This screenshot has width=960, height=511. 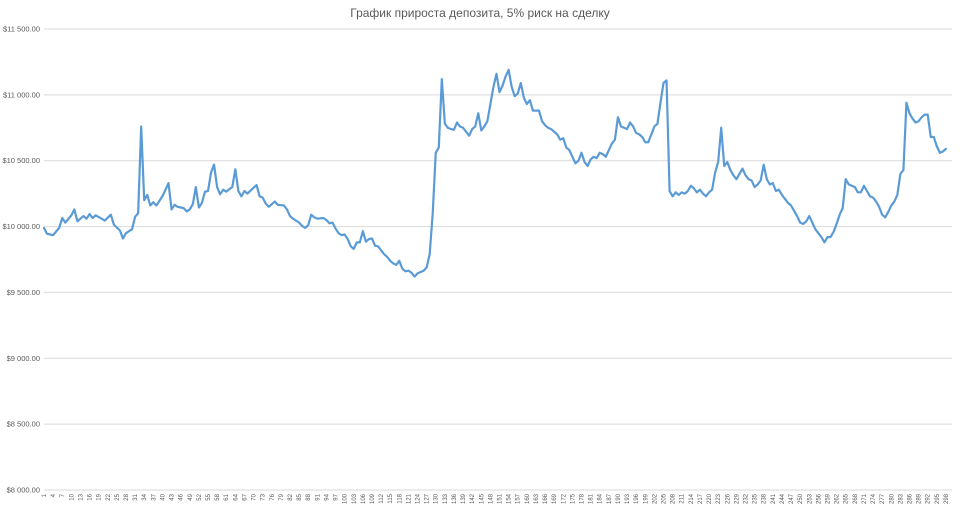 I want to click on x-tick-label: 70, so click(x=255, y=496).